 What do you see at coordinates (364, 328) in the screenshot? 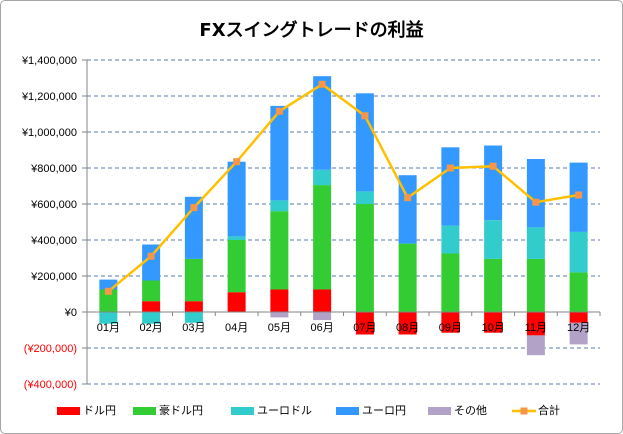
I see `x-tick-label: 07月` at bounding box center [364, 328].